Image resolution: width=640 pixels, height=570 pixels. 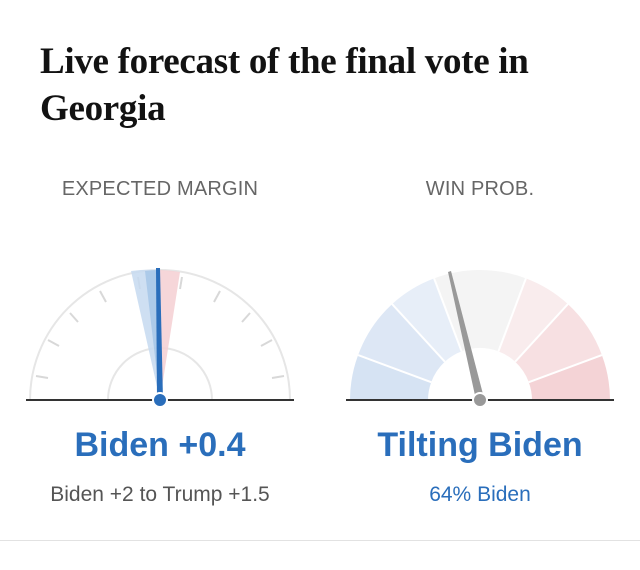 What do you see at coordinates (160, 400) in the screenshot?
I see `margin-needle-hub` at bounding box center [160, 400].